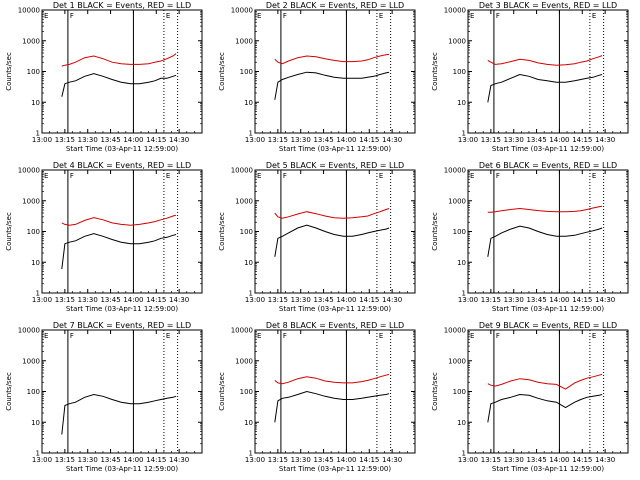  I want to click on panel-title: Det 3 BLACK = Events, RED = LLD, so click(548, 5).